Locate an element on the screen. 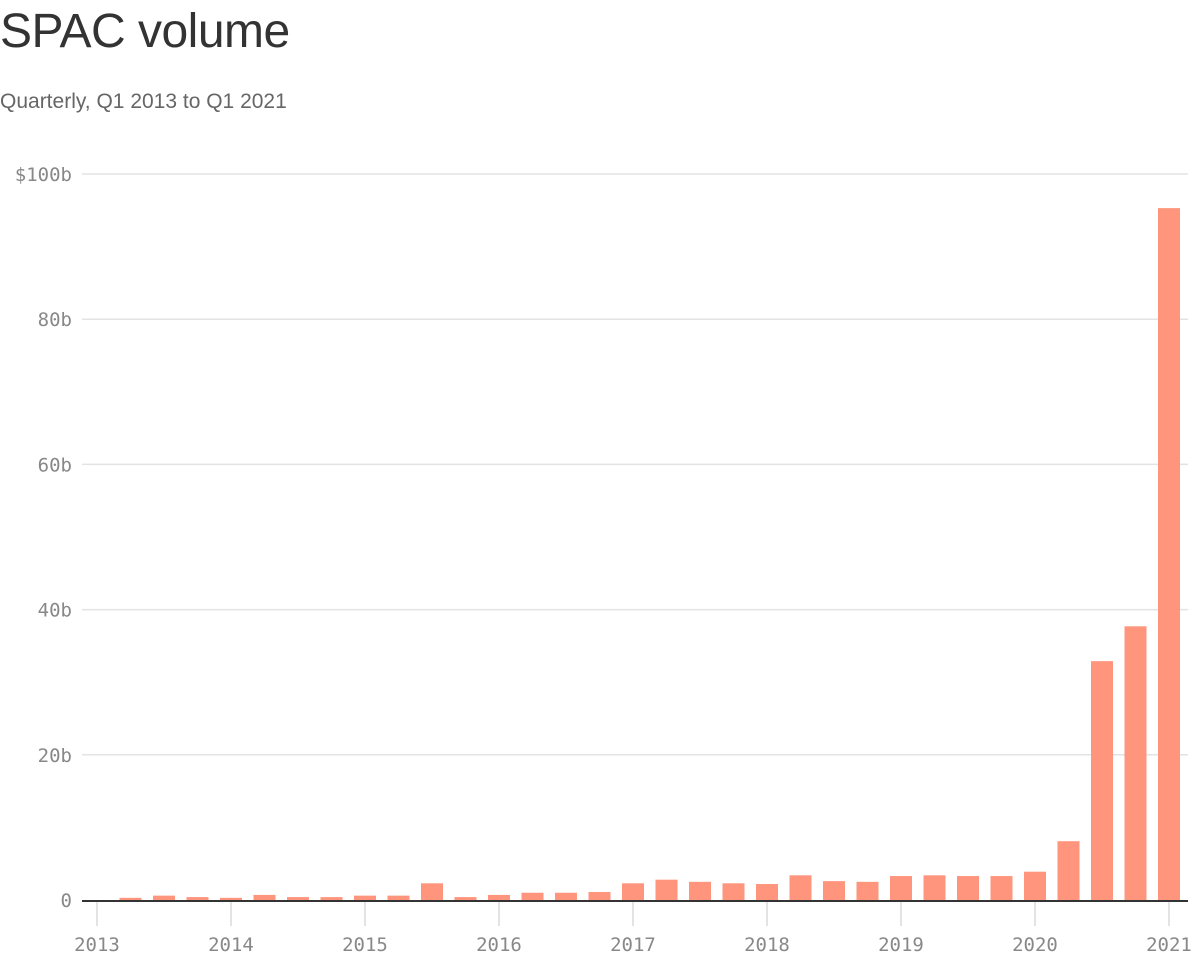 The width and height of the screenshot is (1200, 980). bar: Q1 2018: $2.2b is located at coordinates (767, 892).